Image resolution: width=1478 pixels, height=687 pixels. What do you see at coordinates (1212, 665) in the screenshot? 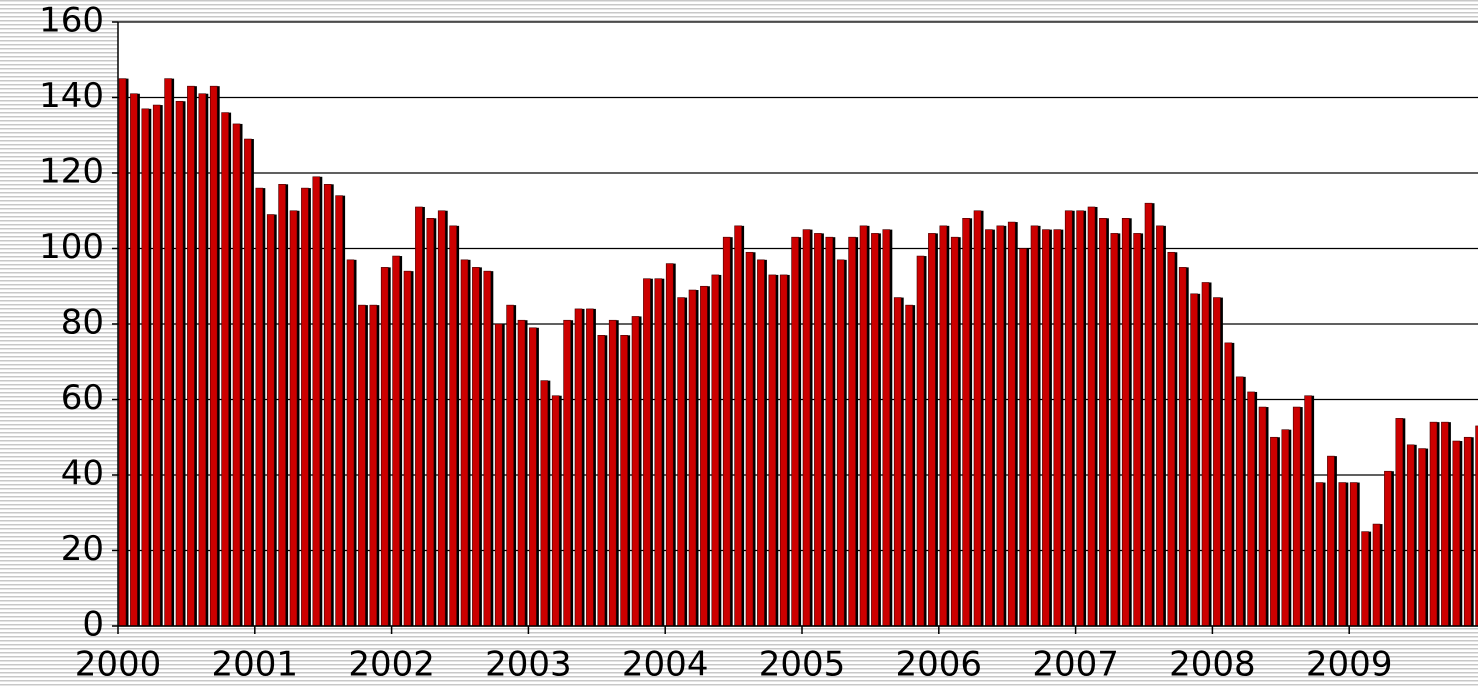
I see `x-tick-label: 2008` at bounding box center [1212, 665].